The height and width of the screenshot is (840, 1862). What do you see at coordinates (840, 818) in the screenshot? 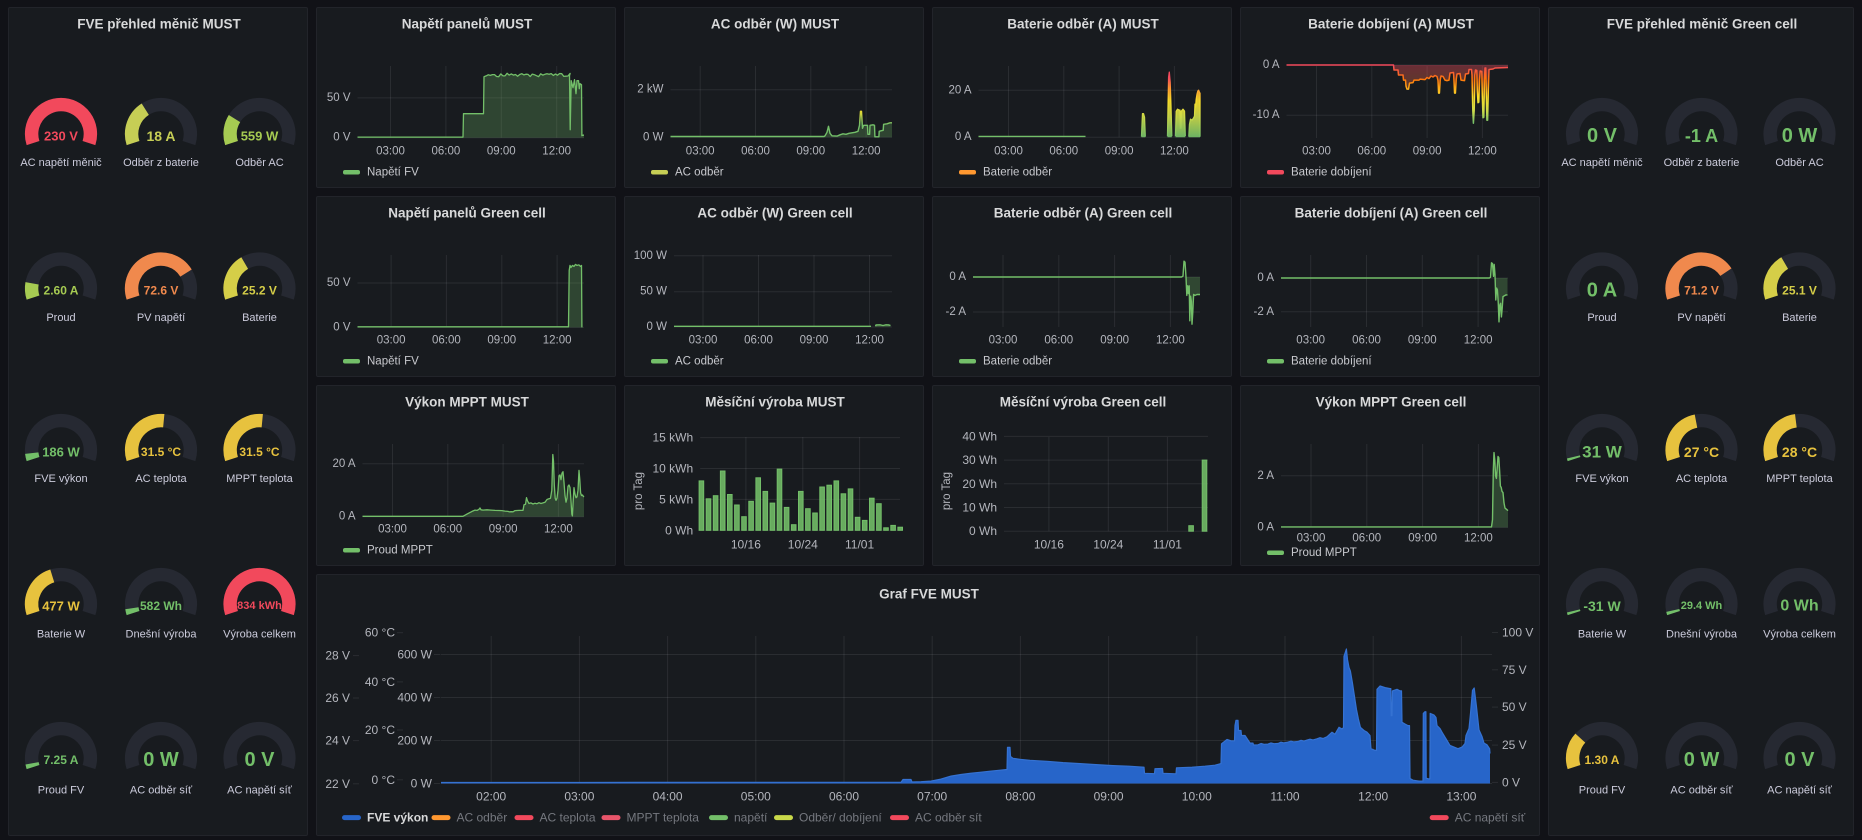
I see `svg-text: Odběr/ dobíjení` at bounding box center [840, 818].